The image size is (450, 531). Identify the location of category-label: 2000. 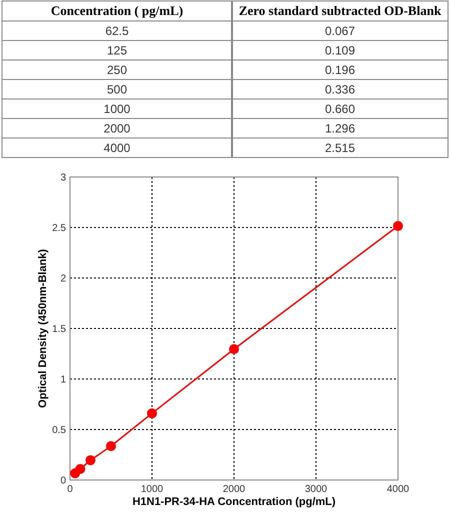
(117, 129).